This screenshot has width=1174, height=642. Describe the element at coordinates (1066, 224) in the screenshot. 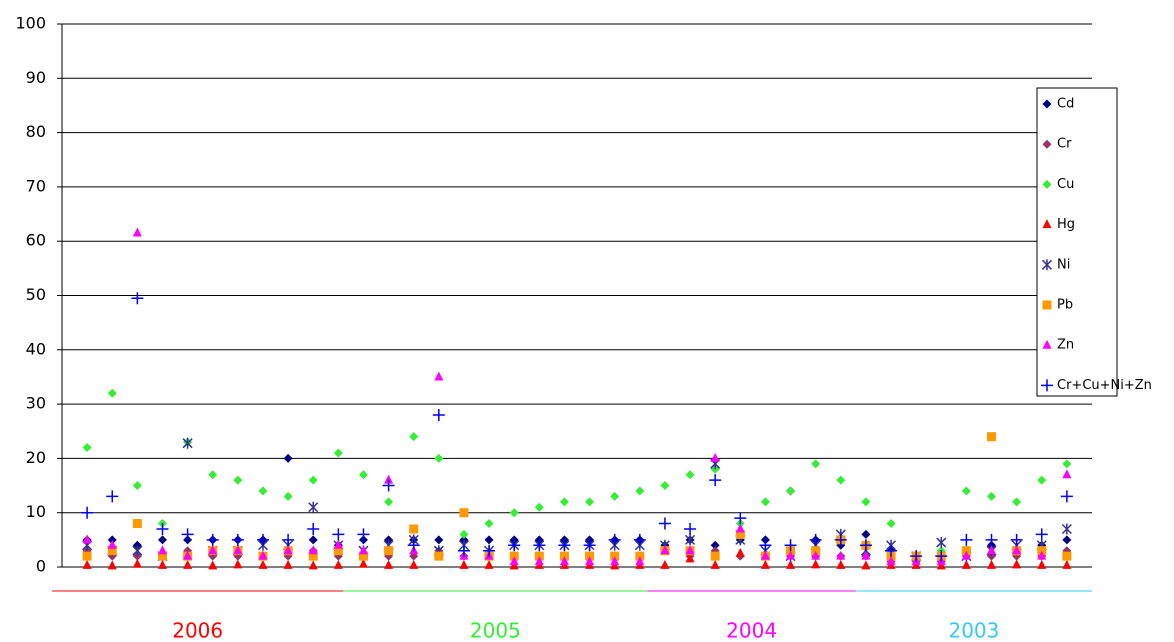

I see `legend-label: Hg` at that location.